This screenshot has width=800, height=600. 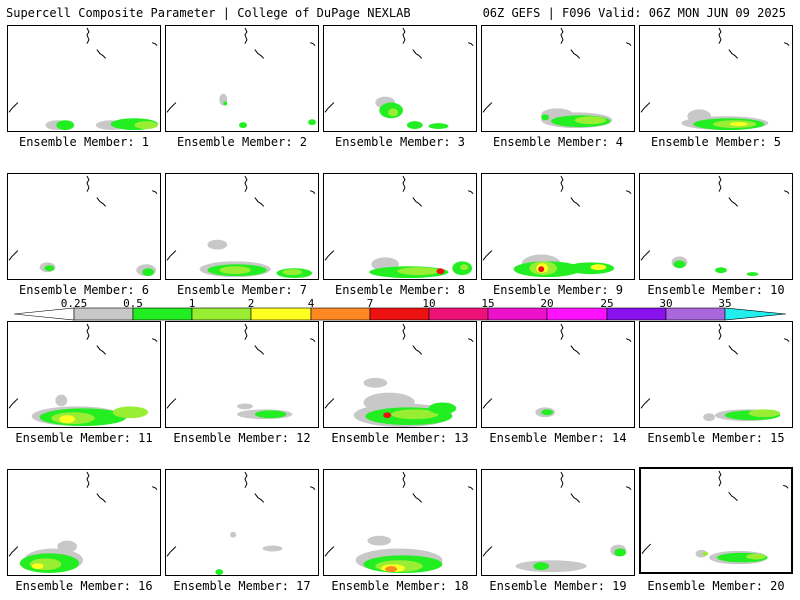 What do you see at coordinates (400, 142) in the screenshot?
I see `member-label-3: Ensemble Member: 3` at bounding box center [400, 142].